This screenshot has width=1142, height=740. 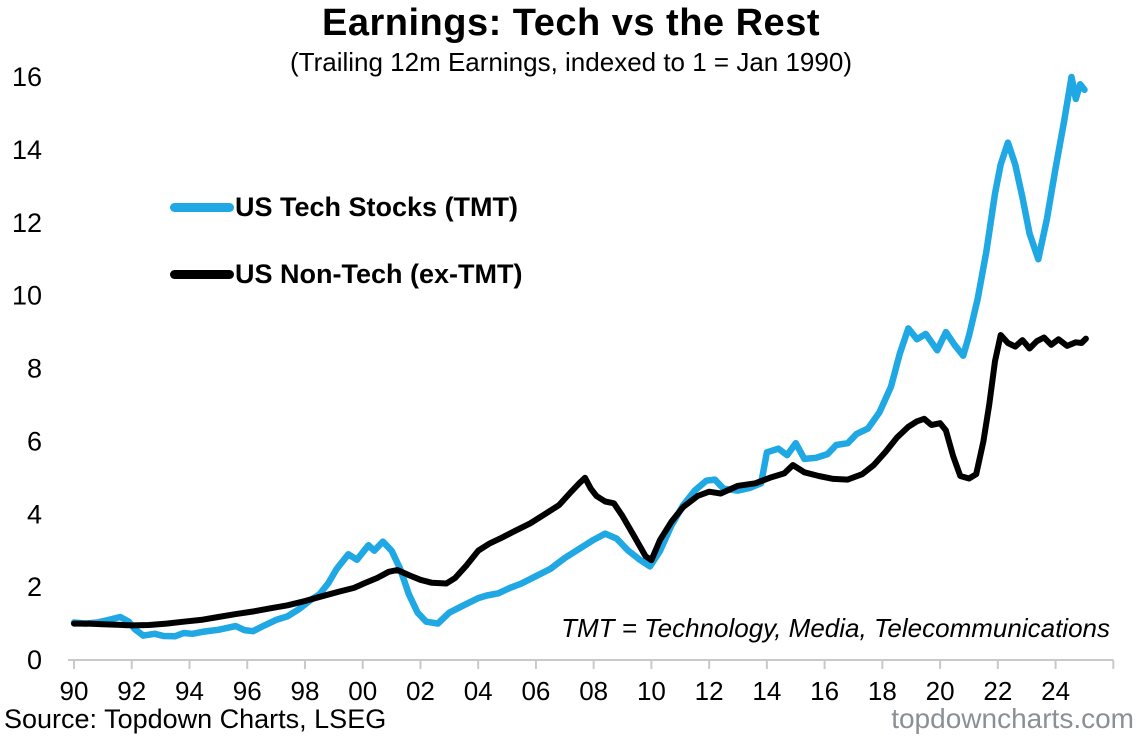 I want to click on legend-label-tech: US Tech Stocks (TMT), so click(x=377, y=206).